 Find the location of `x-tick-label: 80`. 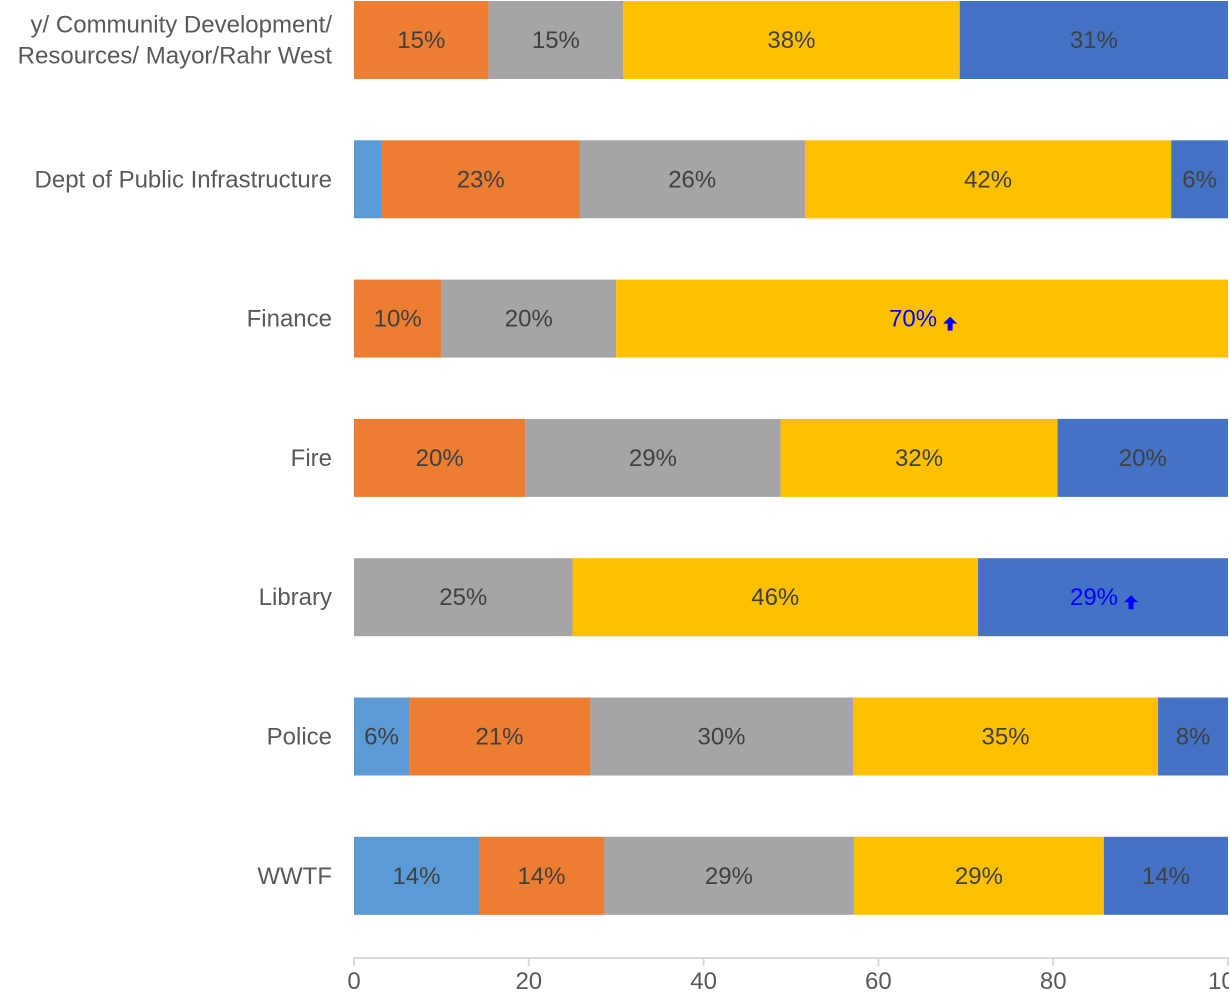

x-tick-label: 80 is located at coordinates (1053, 981).